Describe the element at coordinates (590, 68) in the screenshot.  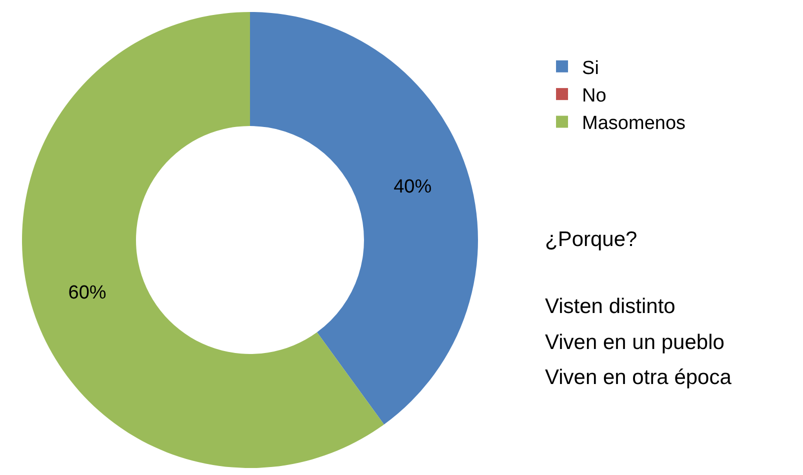
I see `legend-label: Si` at that location.